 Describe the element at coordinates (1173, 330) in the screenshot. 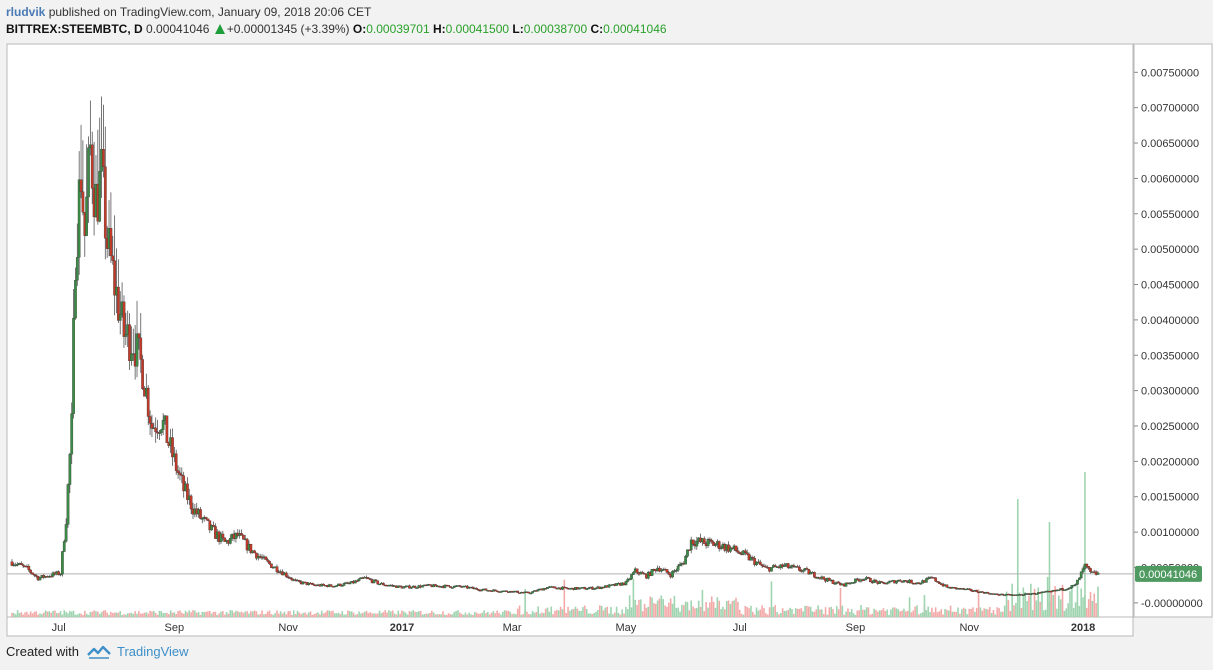

I see `price-axis` at that location.